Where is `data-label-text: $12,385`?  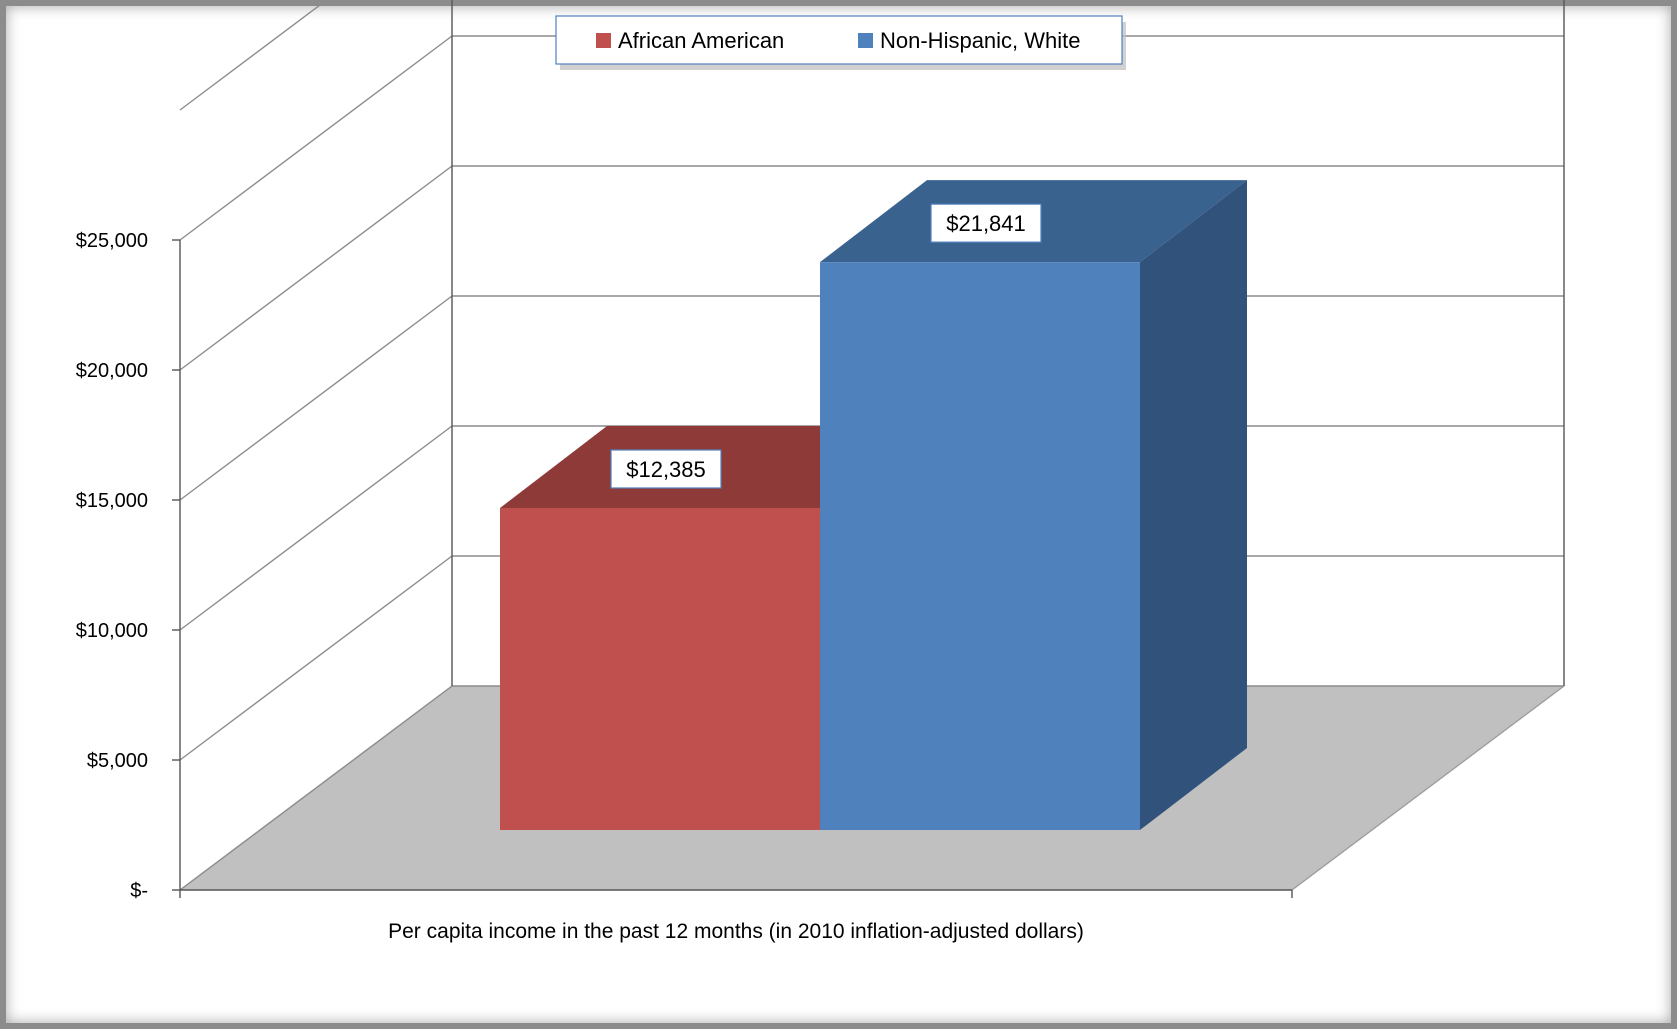 data-label-text: $12,385 is located at coordinates (666, 469).